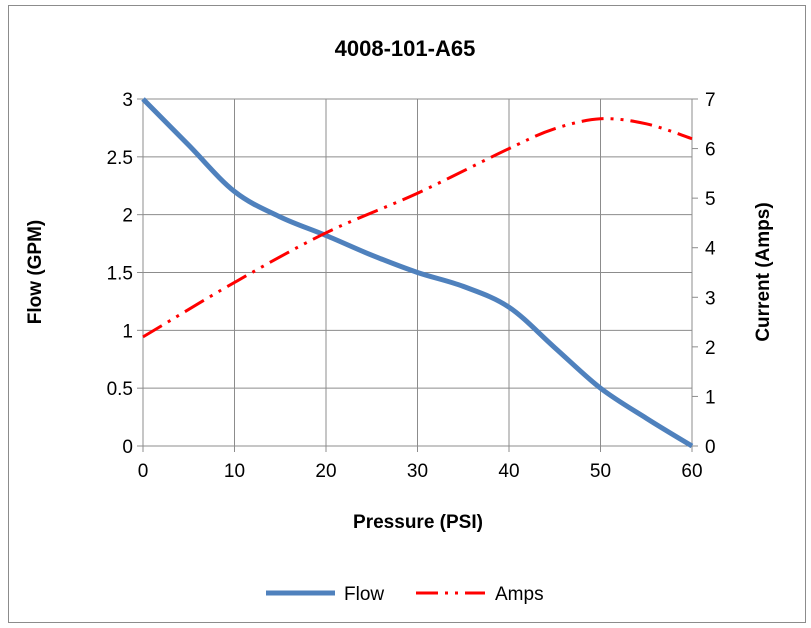 The height and width of the screenshot is (628, 811). What do you see at coordinates (710, 199) in the screenshot?
I see `y2-tick-label: 5` at bounding box center [710, 199].